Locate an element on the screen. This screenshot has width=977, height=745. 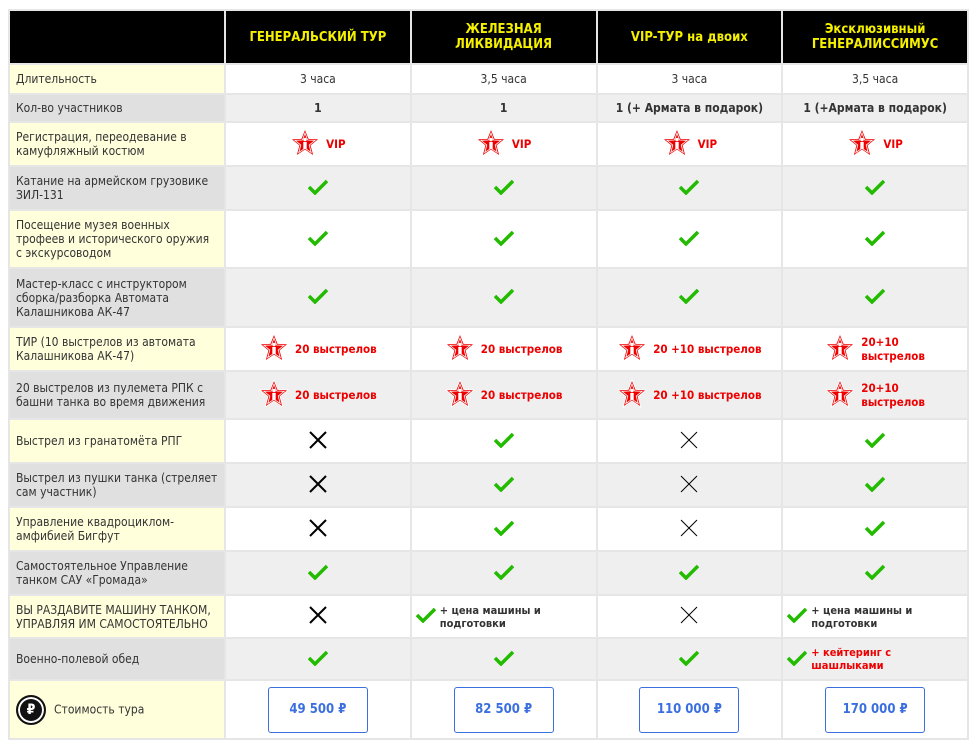
price-button-3: 110 000 ₽ is located at coordinates (689, 709).